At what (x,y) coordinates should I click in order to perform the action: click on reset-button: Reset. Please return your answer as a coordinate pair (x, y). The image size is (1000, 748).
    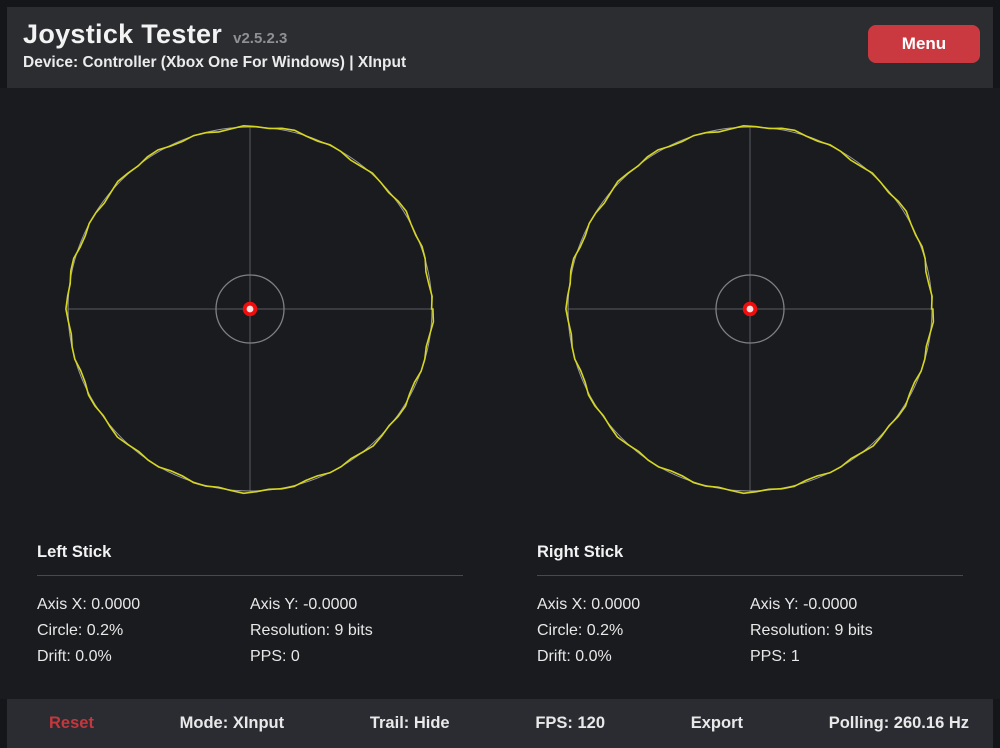
    Looking at the image, I should click on (71, 723).